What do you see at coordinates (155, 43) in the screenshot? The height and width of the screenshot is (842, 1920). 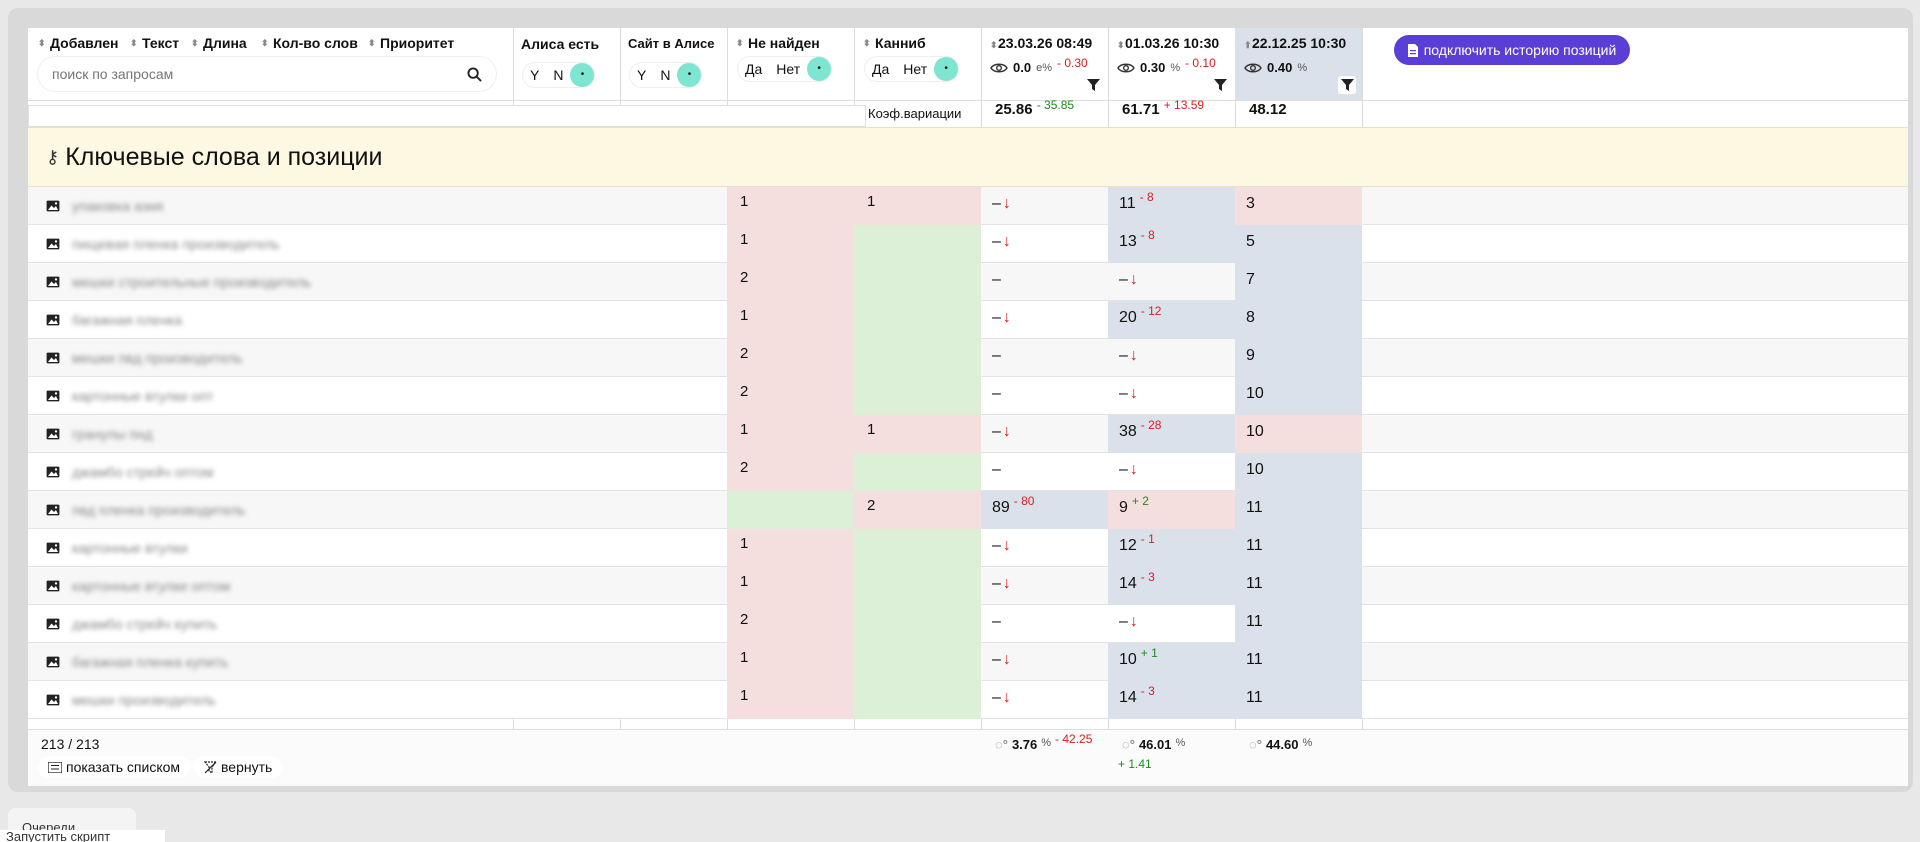 I see `sort-text: ⬍ Текст` at bounding box center [155, 43].